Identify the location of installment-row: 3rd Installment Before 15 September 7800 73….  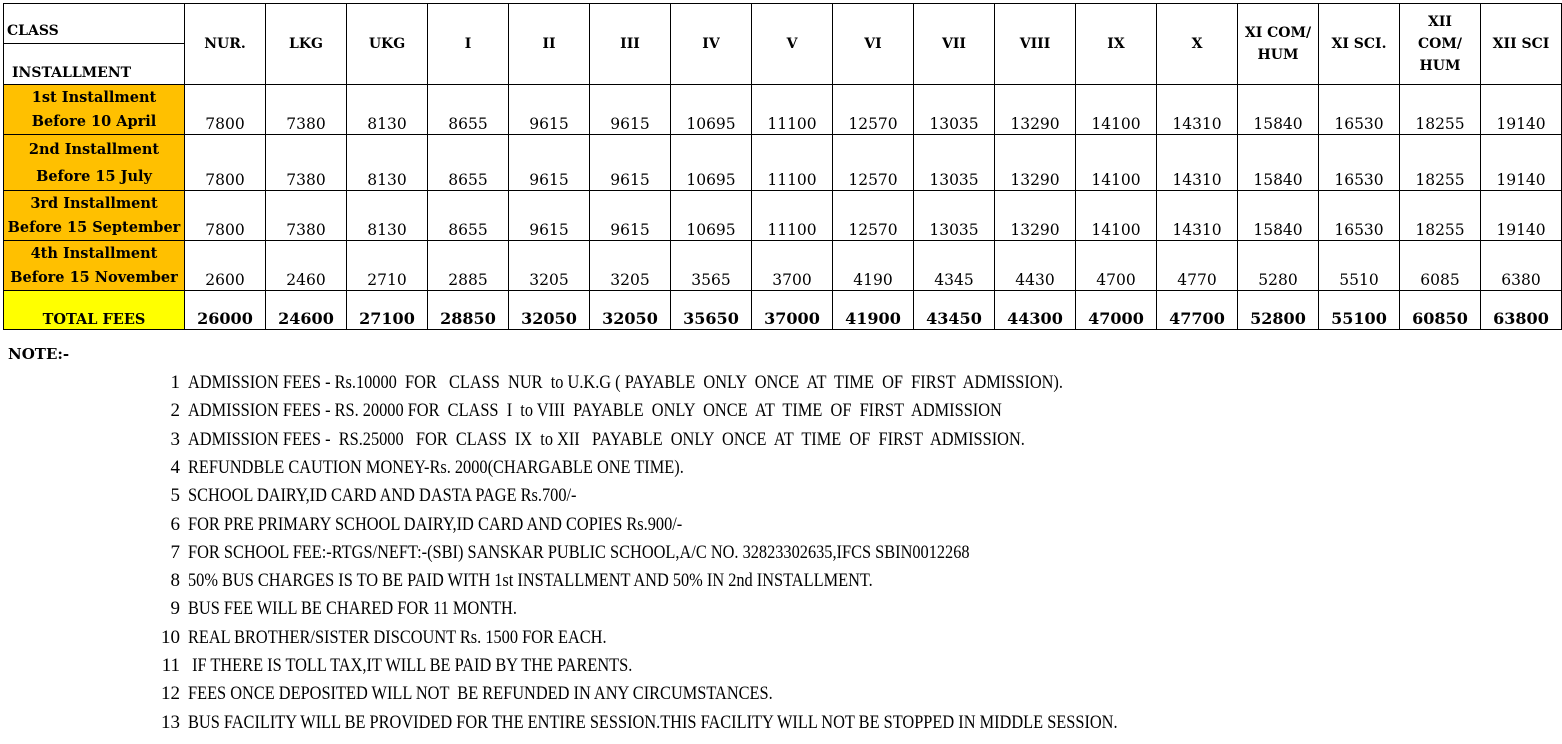
(782, 215).